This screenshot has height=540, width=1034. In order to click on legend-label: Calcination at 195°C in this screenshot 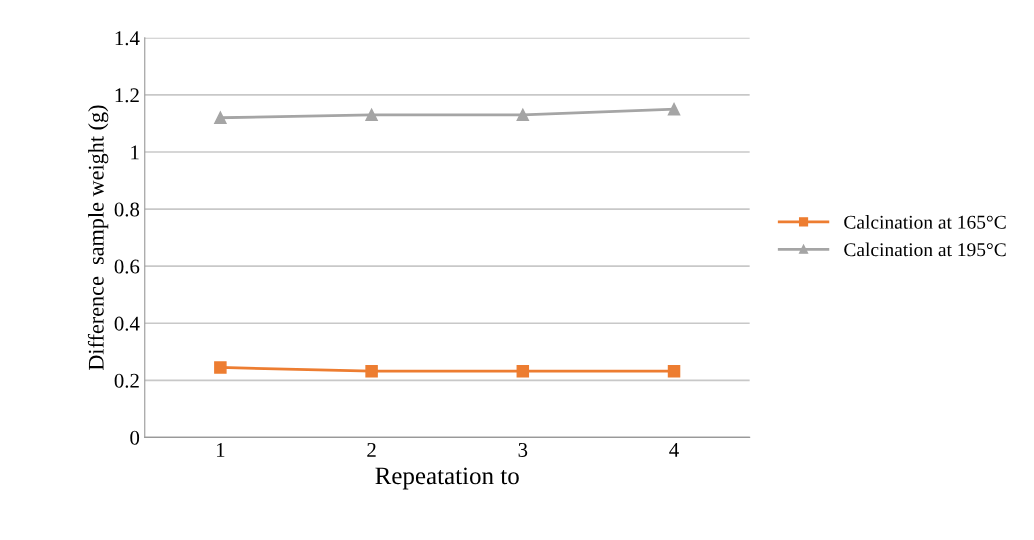, I will do `click(925, 249)`.